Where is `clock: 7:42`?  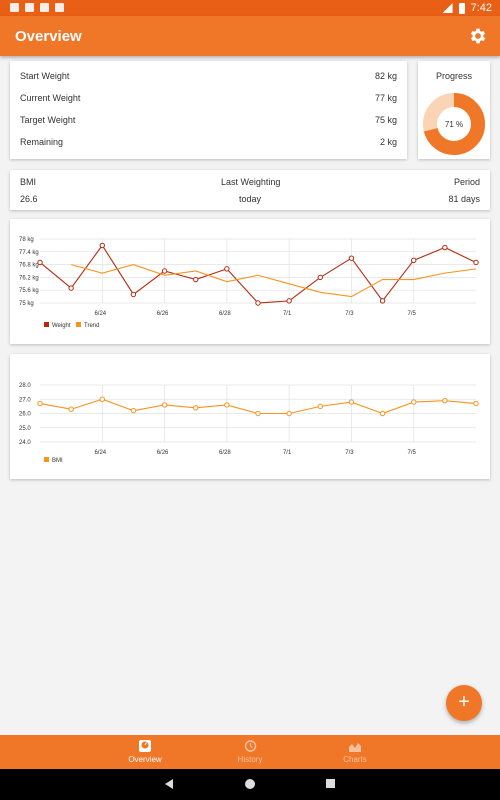 clock: 7:42 is located at coordinates (481, 8).